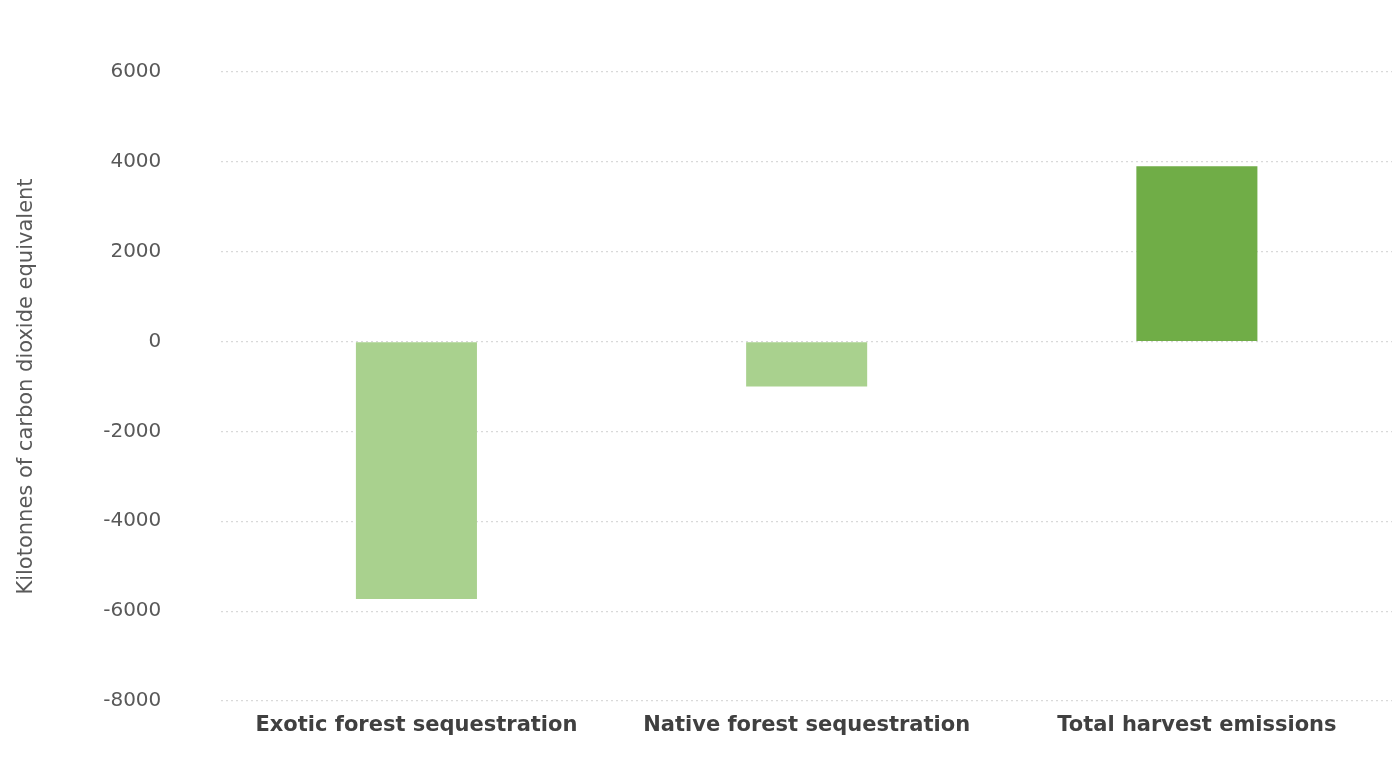 This screenshot has height=773, width=1394. I want to click on y-tick-label: -2000, so click(132, 429).